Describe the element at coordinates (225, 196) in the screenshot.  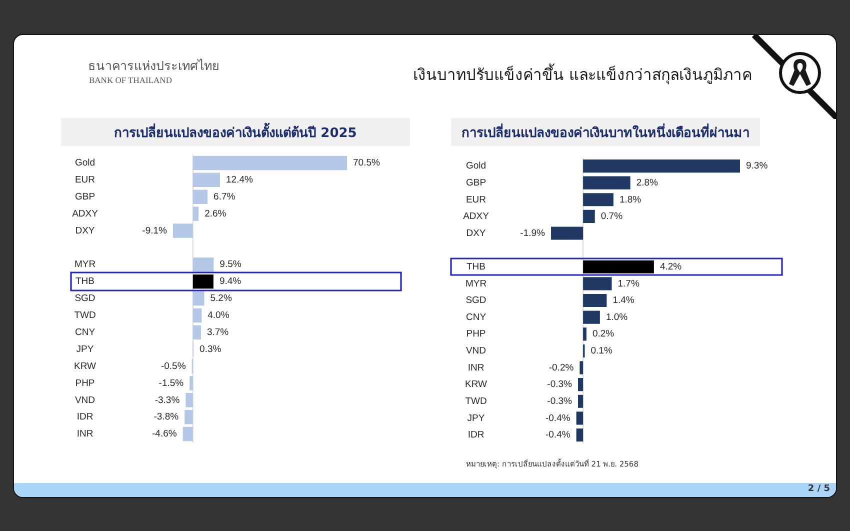
I see `data-label: 6.7%` at that location.